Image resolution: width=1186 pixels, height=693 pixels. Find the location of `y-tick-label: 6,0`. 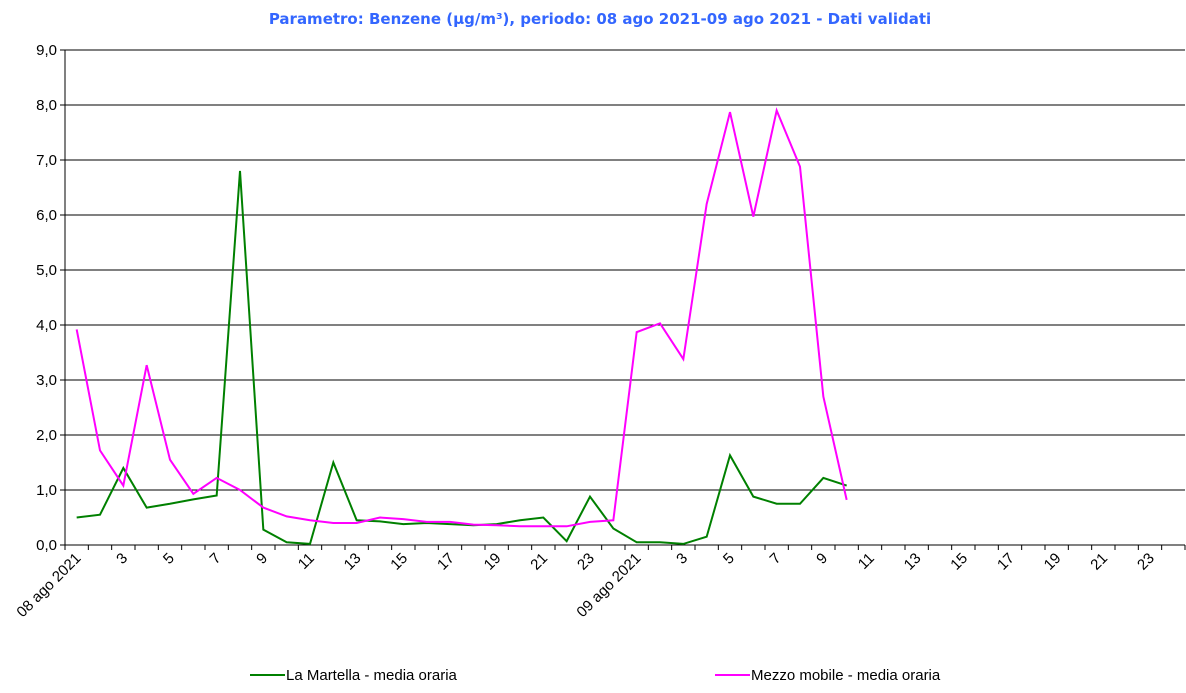

y-tick-label: 6,0 is located at coordinates (46, 215).